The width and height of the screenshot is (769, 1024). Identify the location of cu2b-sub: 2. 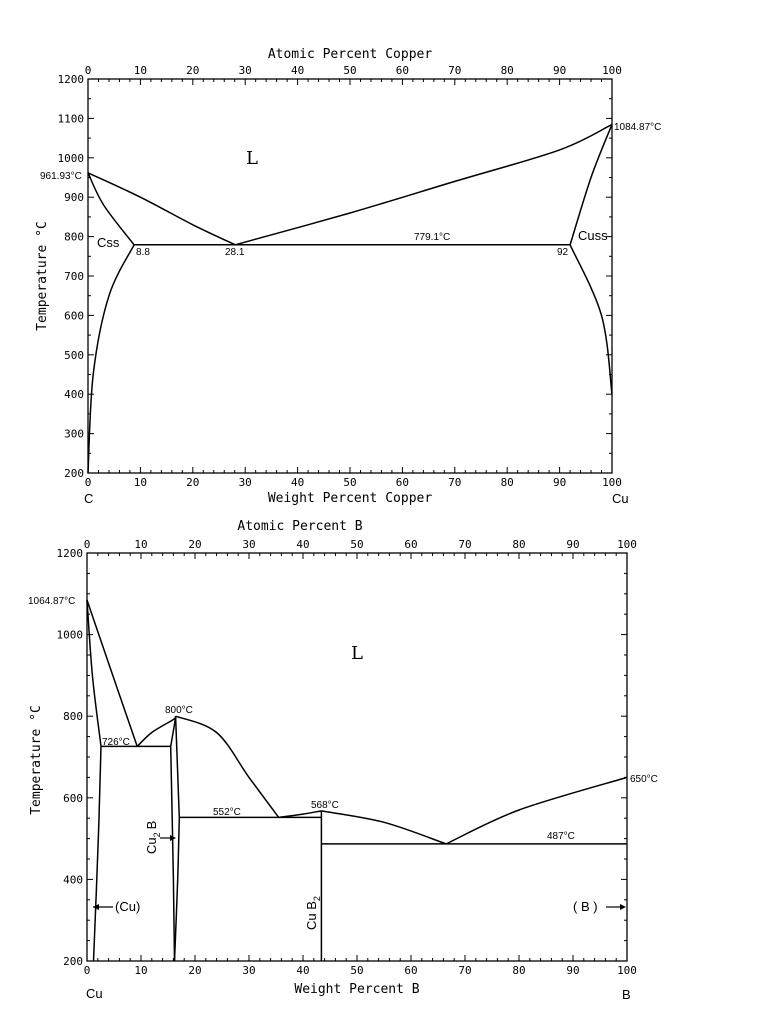
(157, 834).